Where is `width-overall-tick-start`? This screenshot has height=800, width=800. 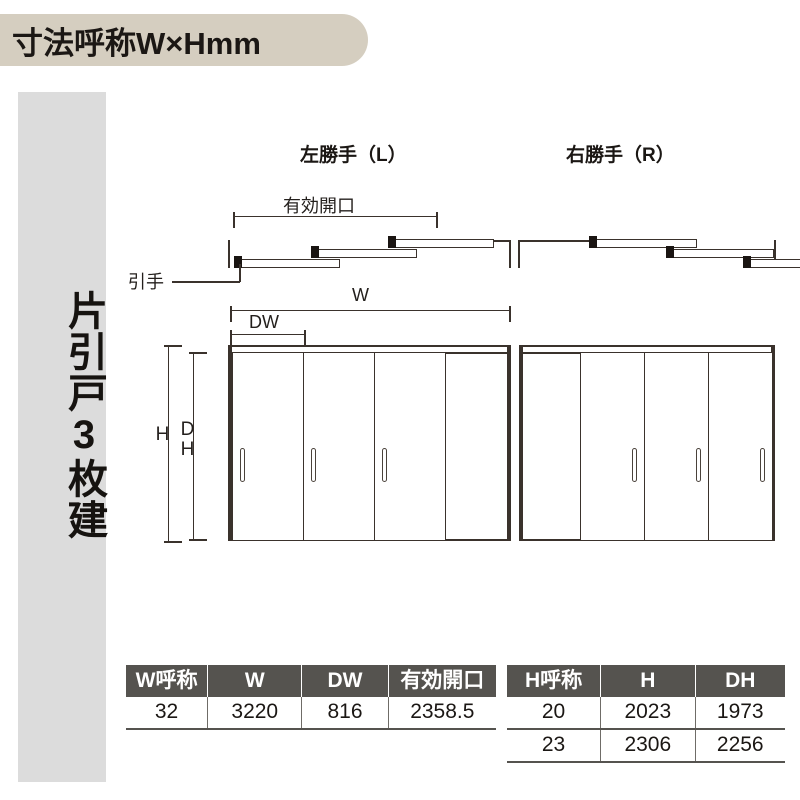
width-overall-tick-start is located at coordinates (231, 314).